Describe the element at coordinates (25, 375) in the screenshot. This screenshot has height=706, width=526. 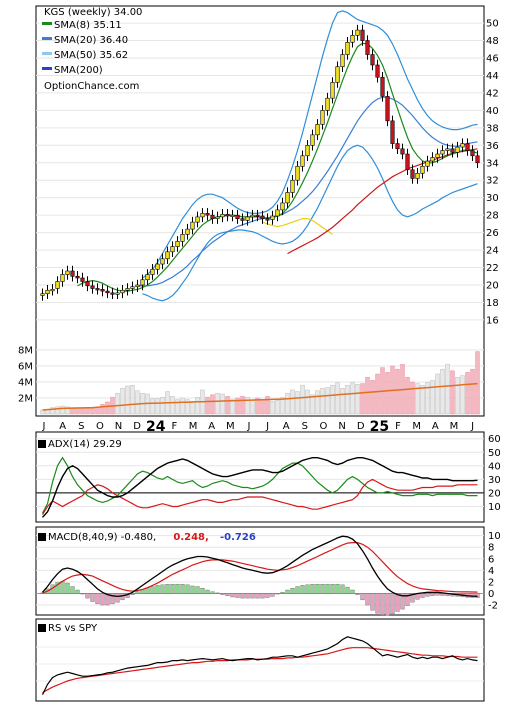
I see `volume-y-tick-labels: 2M 4M 6M 8M` at that location.